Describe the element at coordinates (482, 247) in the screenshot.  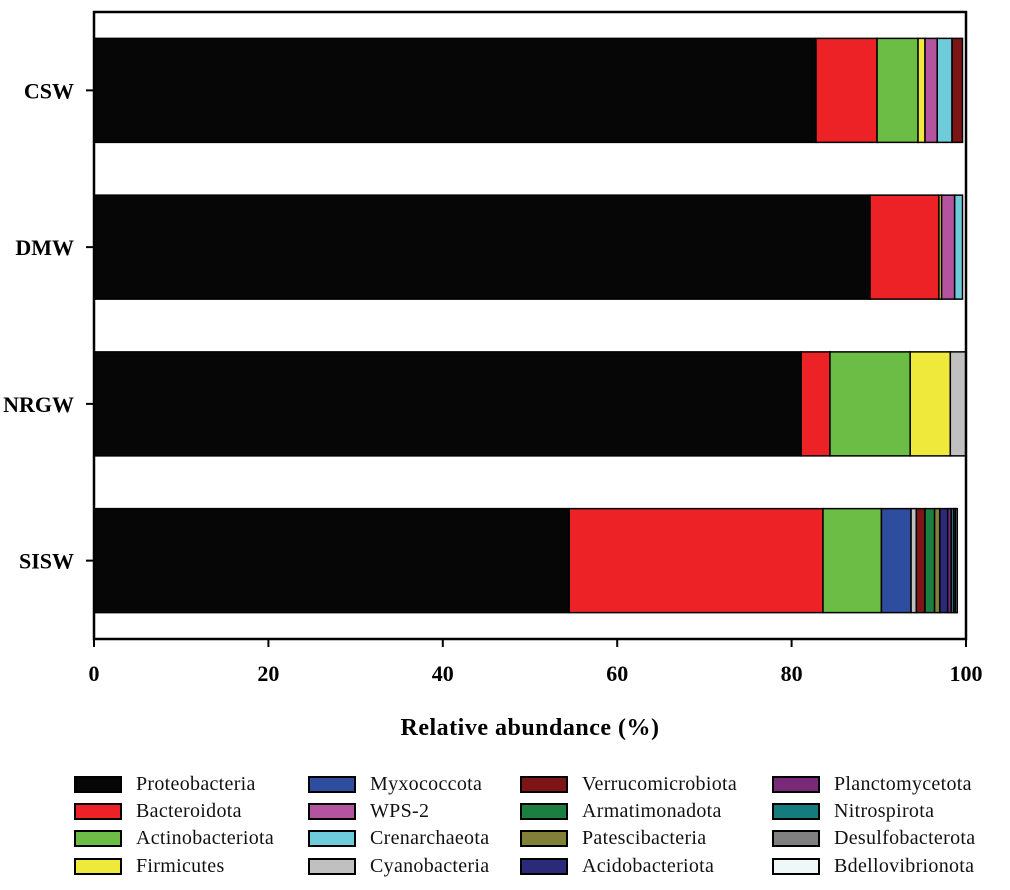
I see `bar-segment-dmw-proteobacteria` at that location.